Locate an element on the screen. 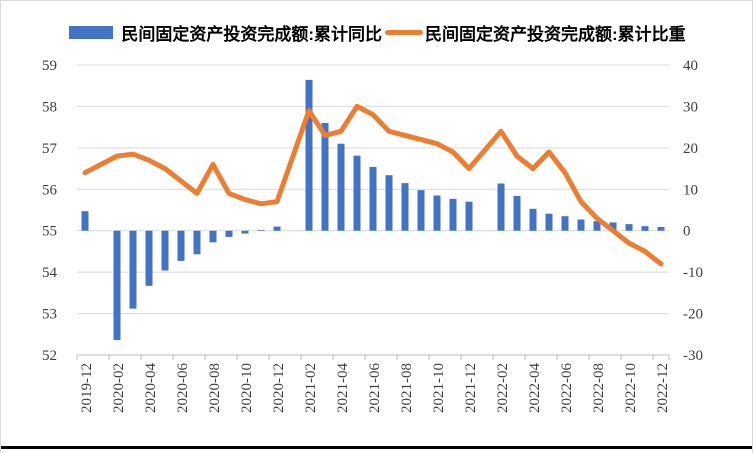  x-axis-tick-label: 2021-10 is located at coordinates (439, 388).